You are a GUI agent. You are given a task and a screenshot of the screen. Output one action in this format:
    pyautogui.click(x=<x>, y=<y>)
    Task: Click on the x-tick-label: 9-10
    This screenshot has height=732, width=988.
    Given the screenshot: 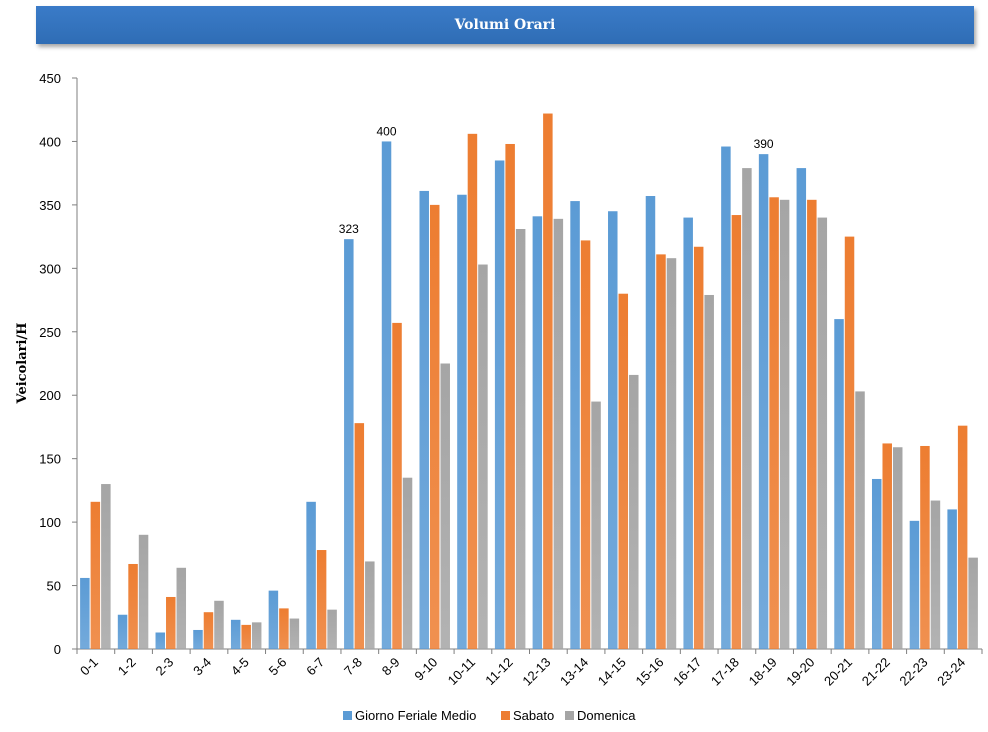 What is the action you would take?
    pyautogui.click(x=425, y=669)
    